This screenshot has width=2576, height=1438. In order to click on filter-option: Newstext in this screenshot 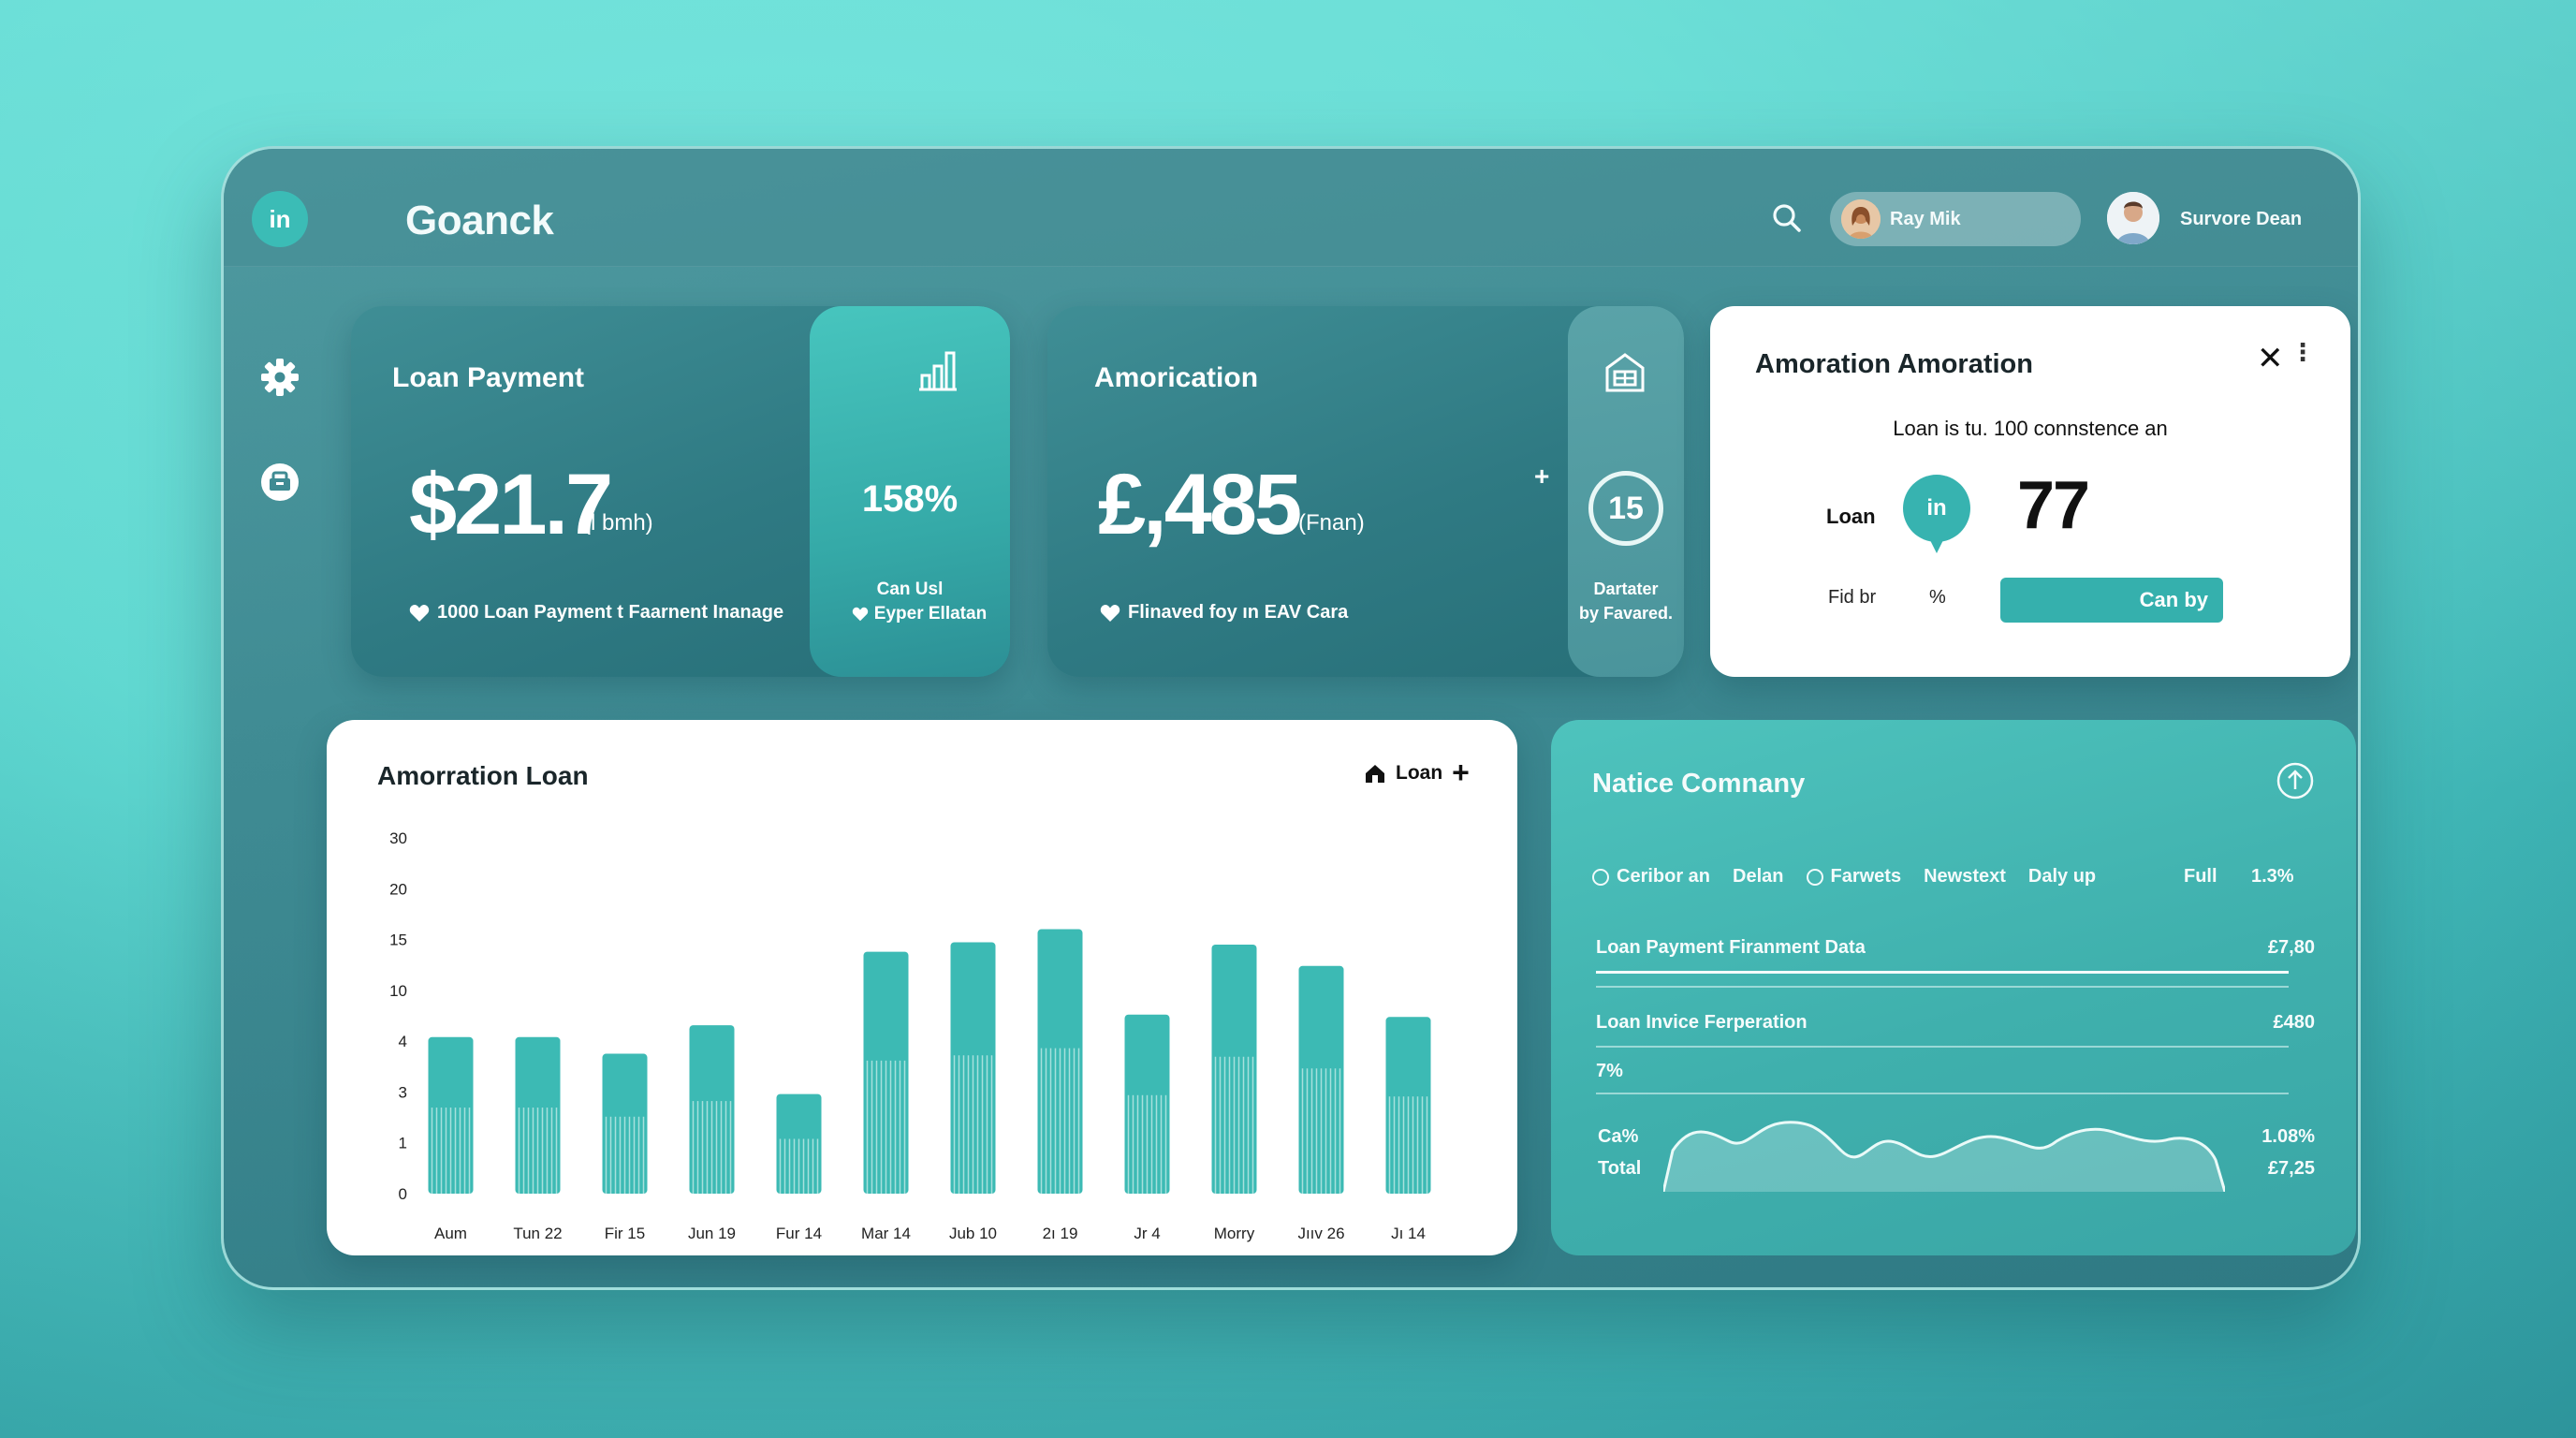, I will do `click(1965, 877)`.